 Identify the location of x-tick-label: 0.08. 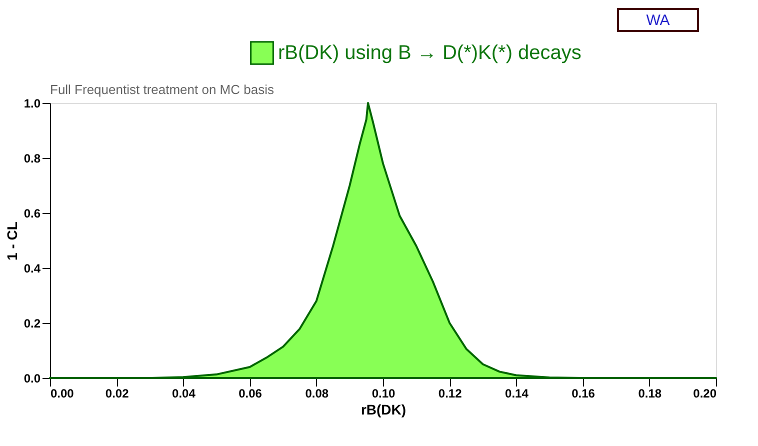
(317, 393).